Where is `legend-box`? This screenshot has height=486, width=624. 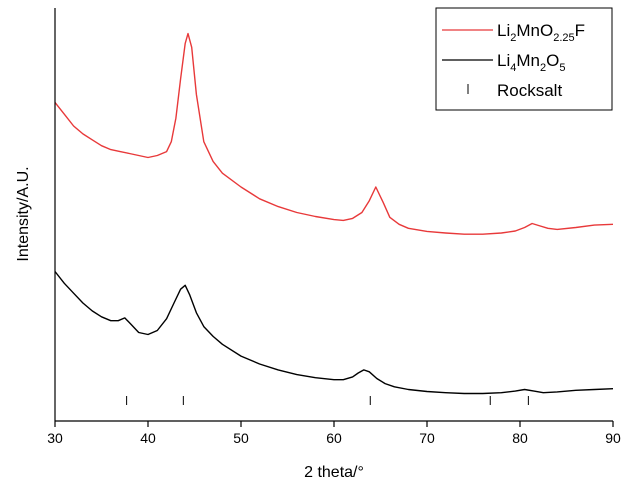 legend-box is located at coordinates (524, 59).